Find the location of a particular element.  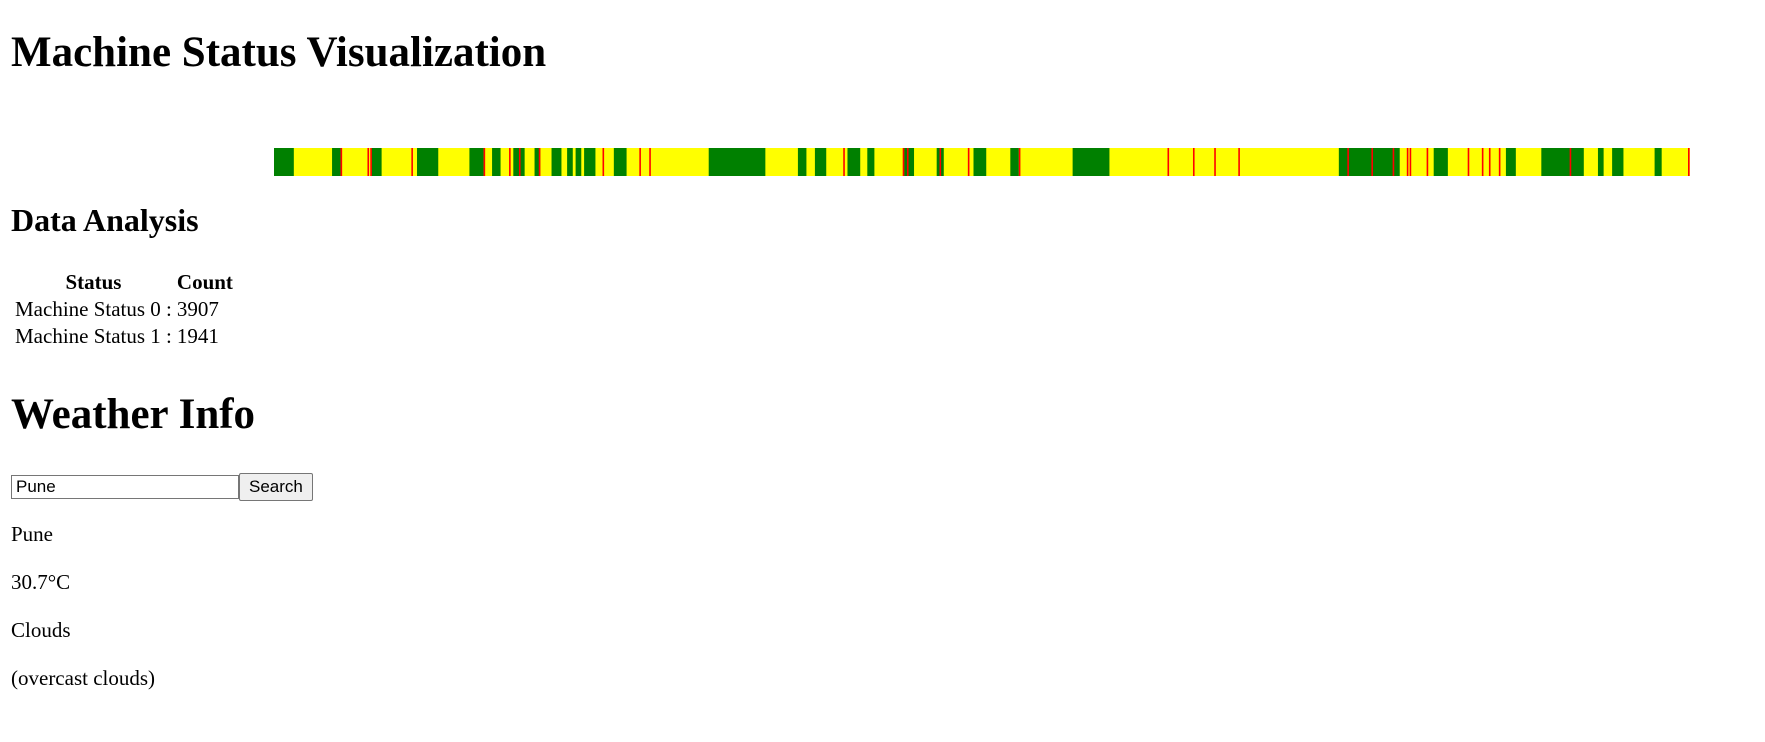

status-count-cell: 1941 is located at coordinates (197, 336).